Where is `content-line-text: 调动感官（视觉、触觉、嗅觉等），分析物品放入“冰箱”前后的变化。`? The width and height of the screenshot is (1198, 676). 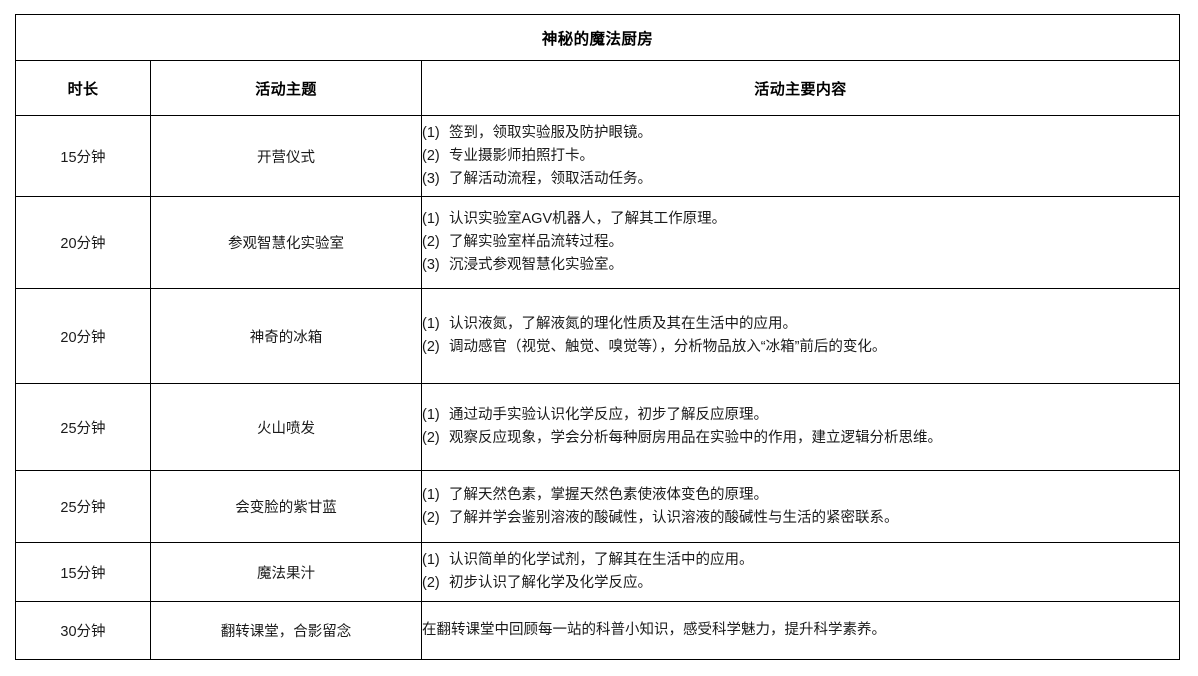 content-line-text: 调动感官（视觉、触觉、嗅觉等），分析物品放入“冰箱”前后的变化。 is located at coordinates (668, 347).